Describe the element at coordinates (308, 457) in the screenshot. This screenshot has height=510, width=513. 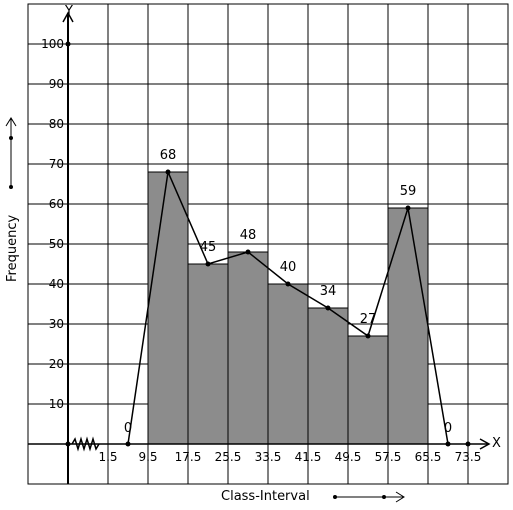
I see `x-tick-label: 41.5` at that location.